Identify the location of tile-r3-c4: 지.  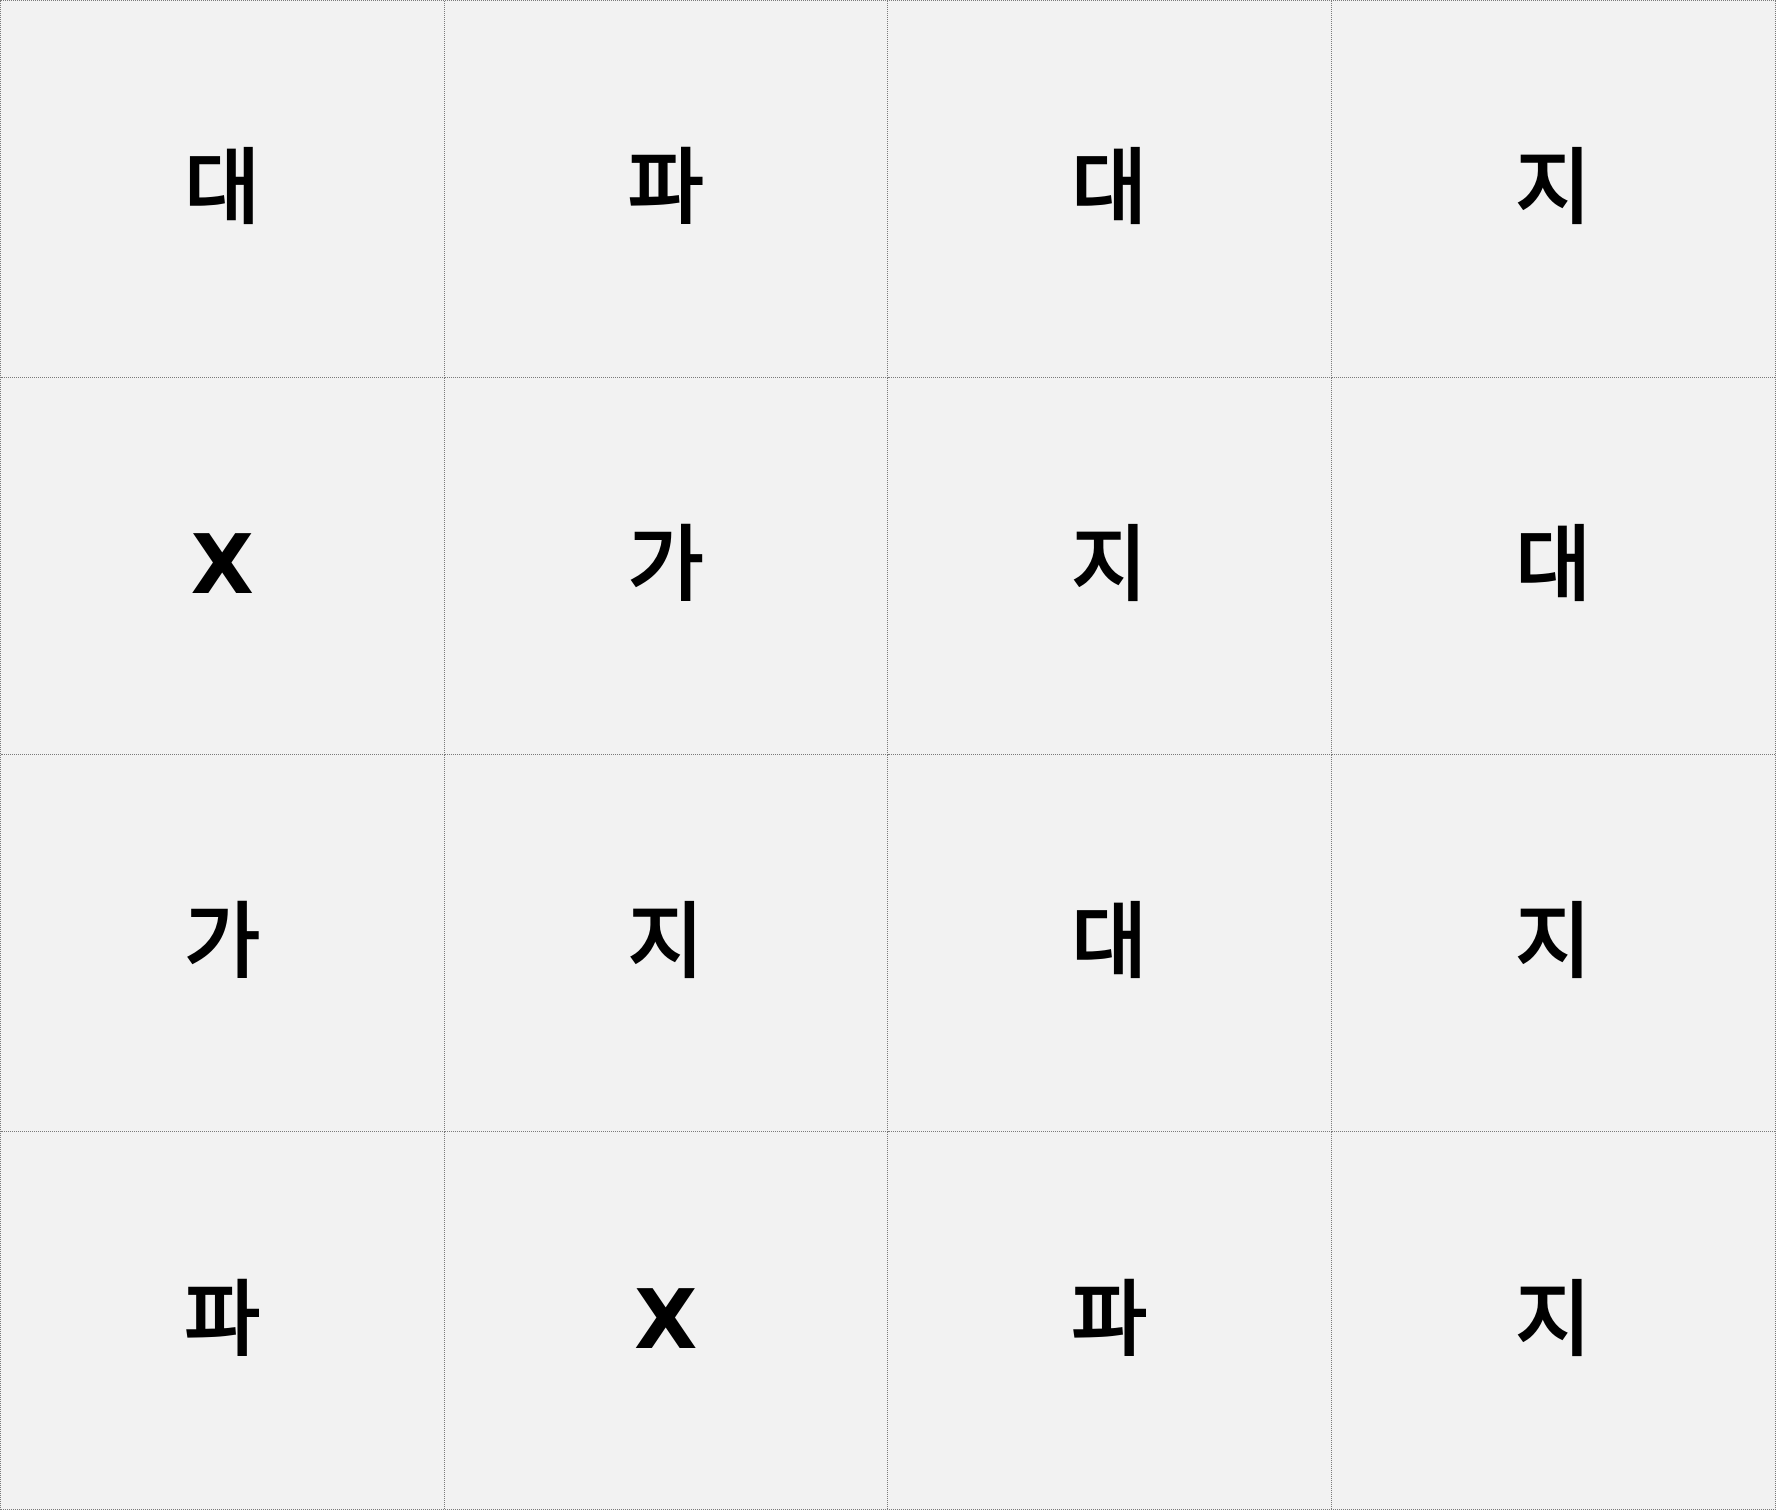
(1553, 943).